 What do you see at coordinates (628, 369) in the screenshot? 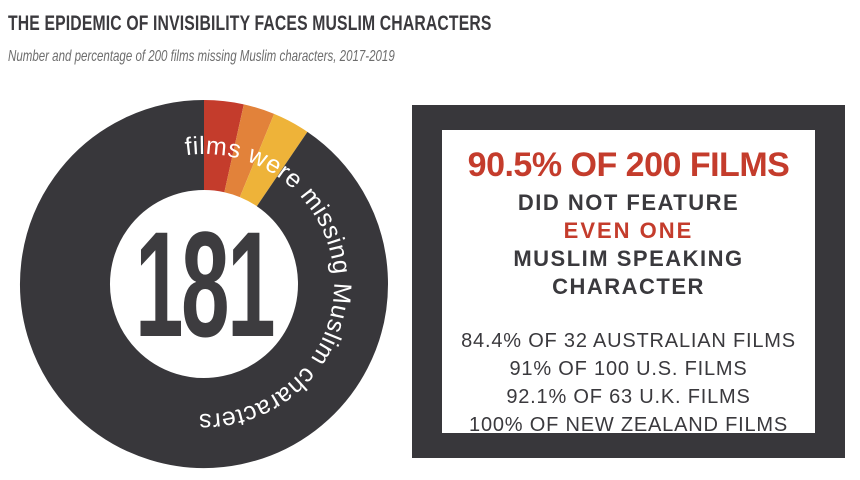
I see `stat-item-us: 91% OF 100 U.S. FILMS` at bounding box center [628, 369].